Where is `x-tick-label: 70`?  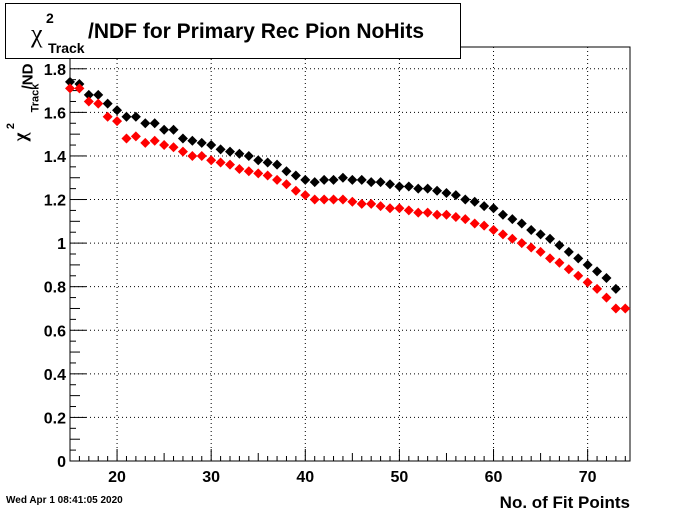
x-tick-label: 70 is located at coordinates (588, 477).